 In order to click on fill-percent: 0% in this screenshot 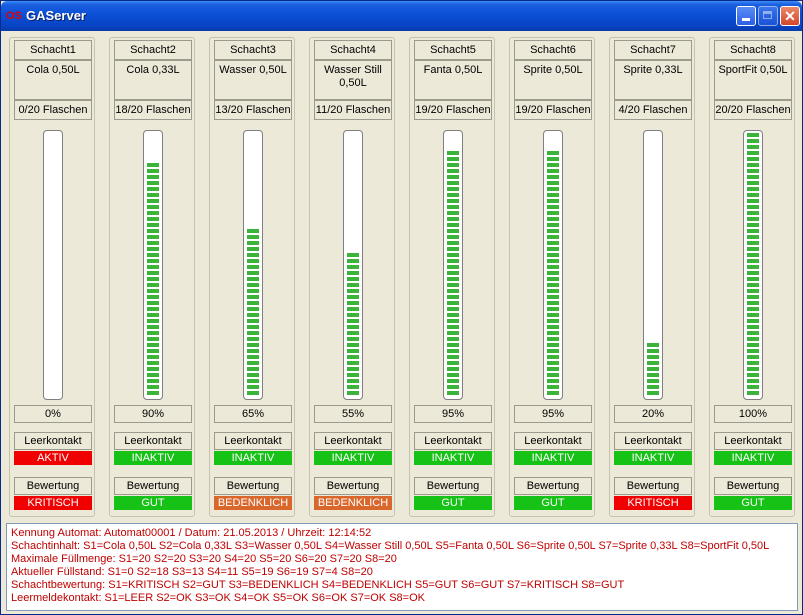, I will do `click(53, 414)`.